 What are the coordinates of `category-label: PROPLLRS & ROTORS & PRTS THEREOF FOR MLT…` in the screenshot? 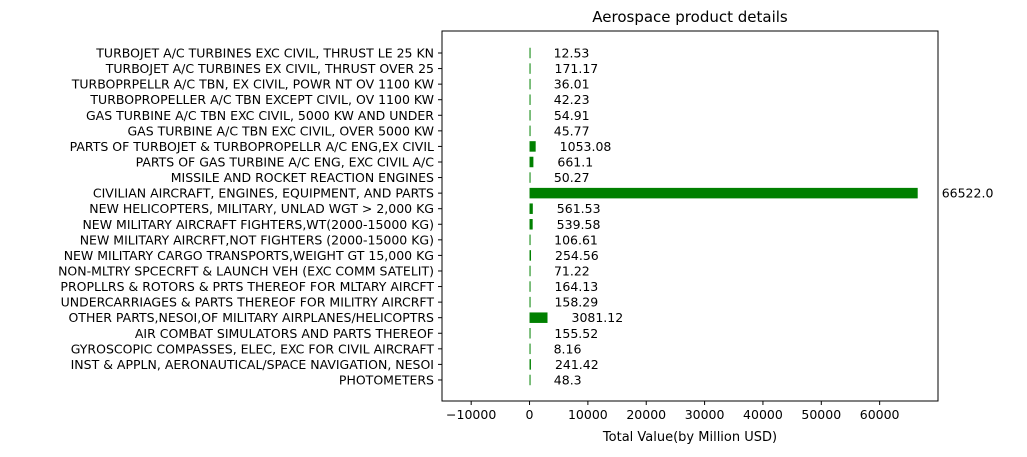 It's located at (247, 286).